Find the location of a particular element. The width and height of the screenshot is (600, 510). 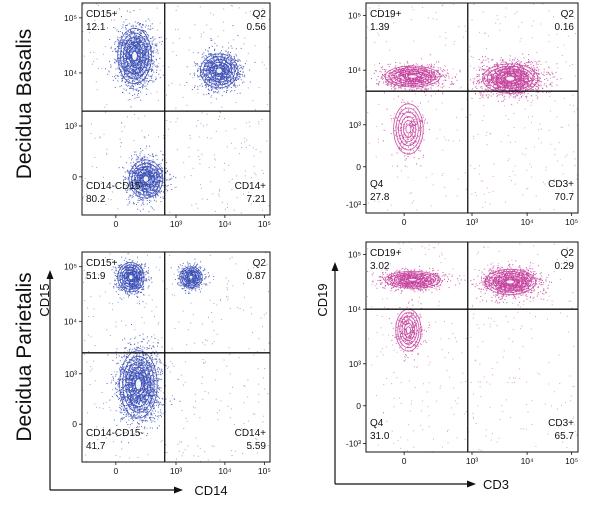

population-1-contour is located at coordinates (146, 179).